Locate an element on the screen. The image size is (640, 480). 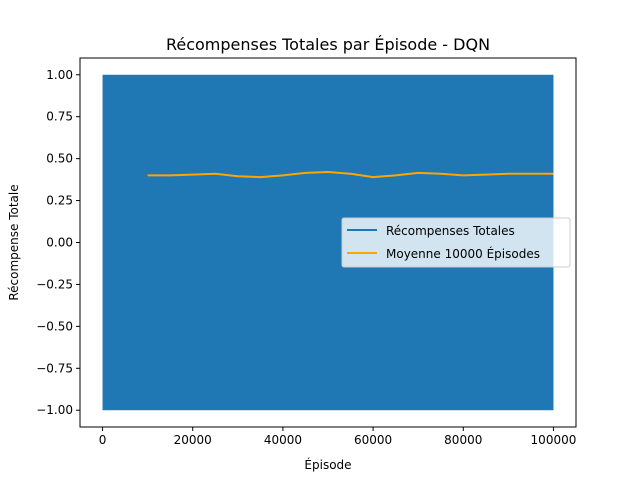
y-tick-label: 1.00 is located at coordinates (59, 75).